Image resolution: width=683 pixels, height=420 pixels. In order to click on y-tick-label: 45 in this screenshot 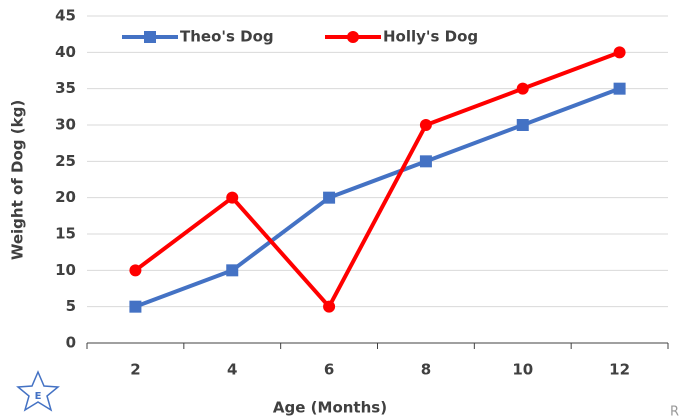, I will do `click(65, 16)`.